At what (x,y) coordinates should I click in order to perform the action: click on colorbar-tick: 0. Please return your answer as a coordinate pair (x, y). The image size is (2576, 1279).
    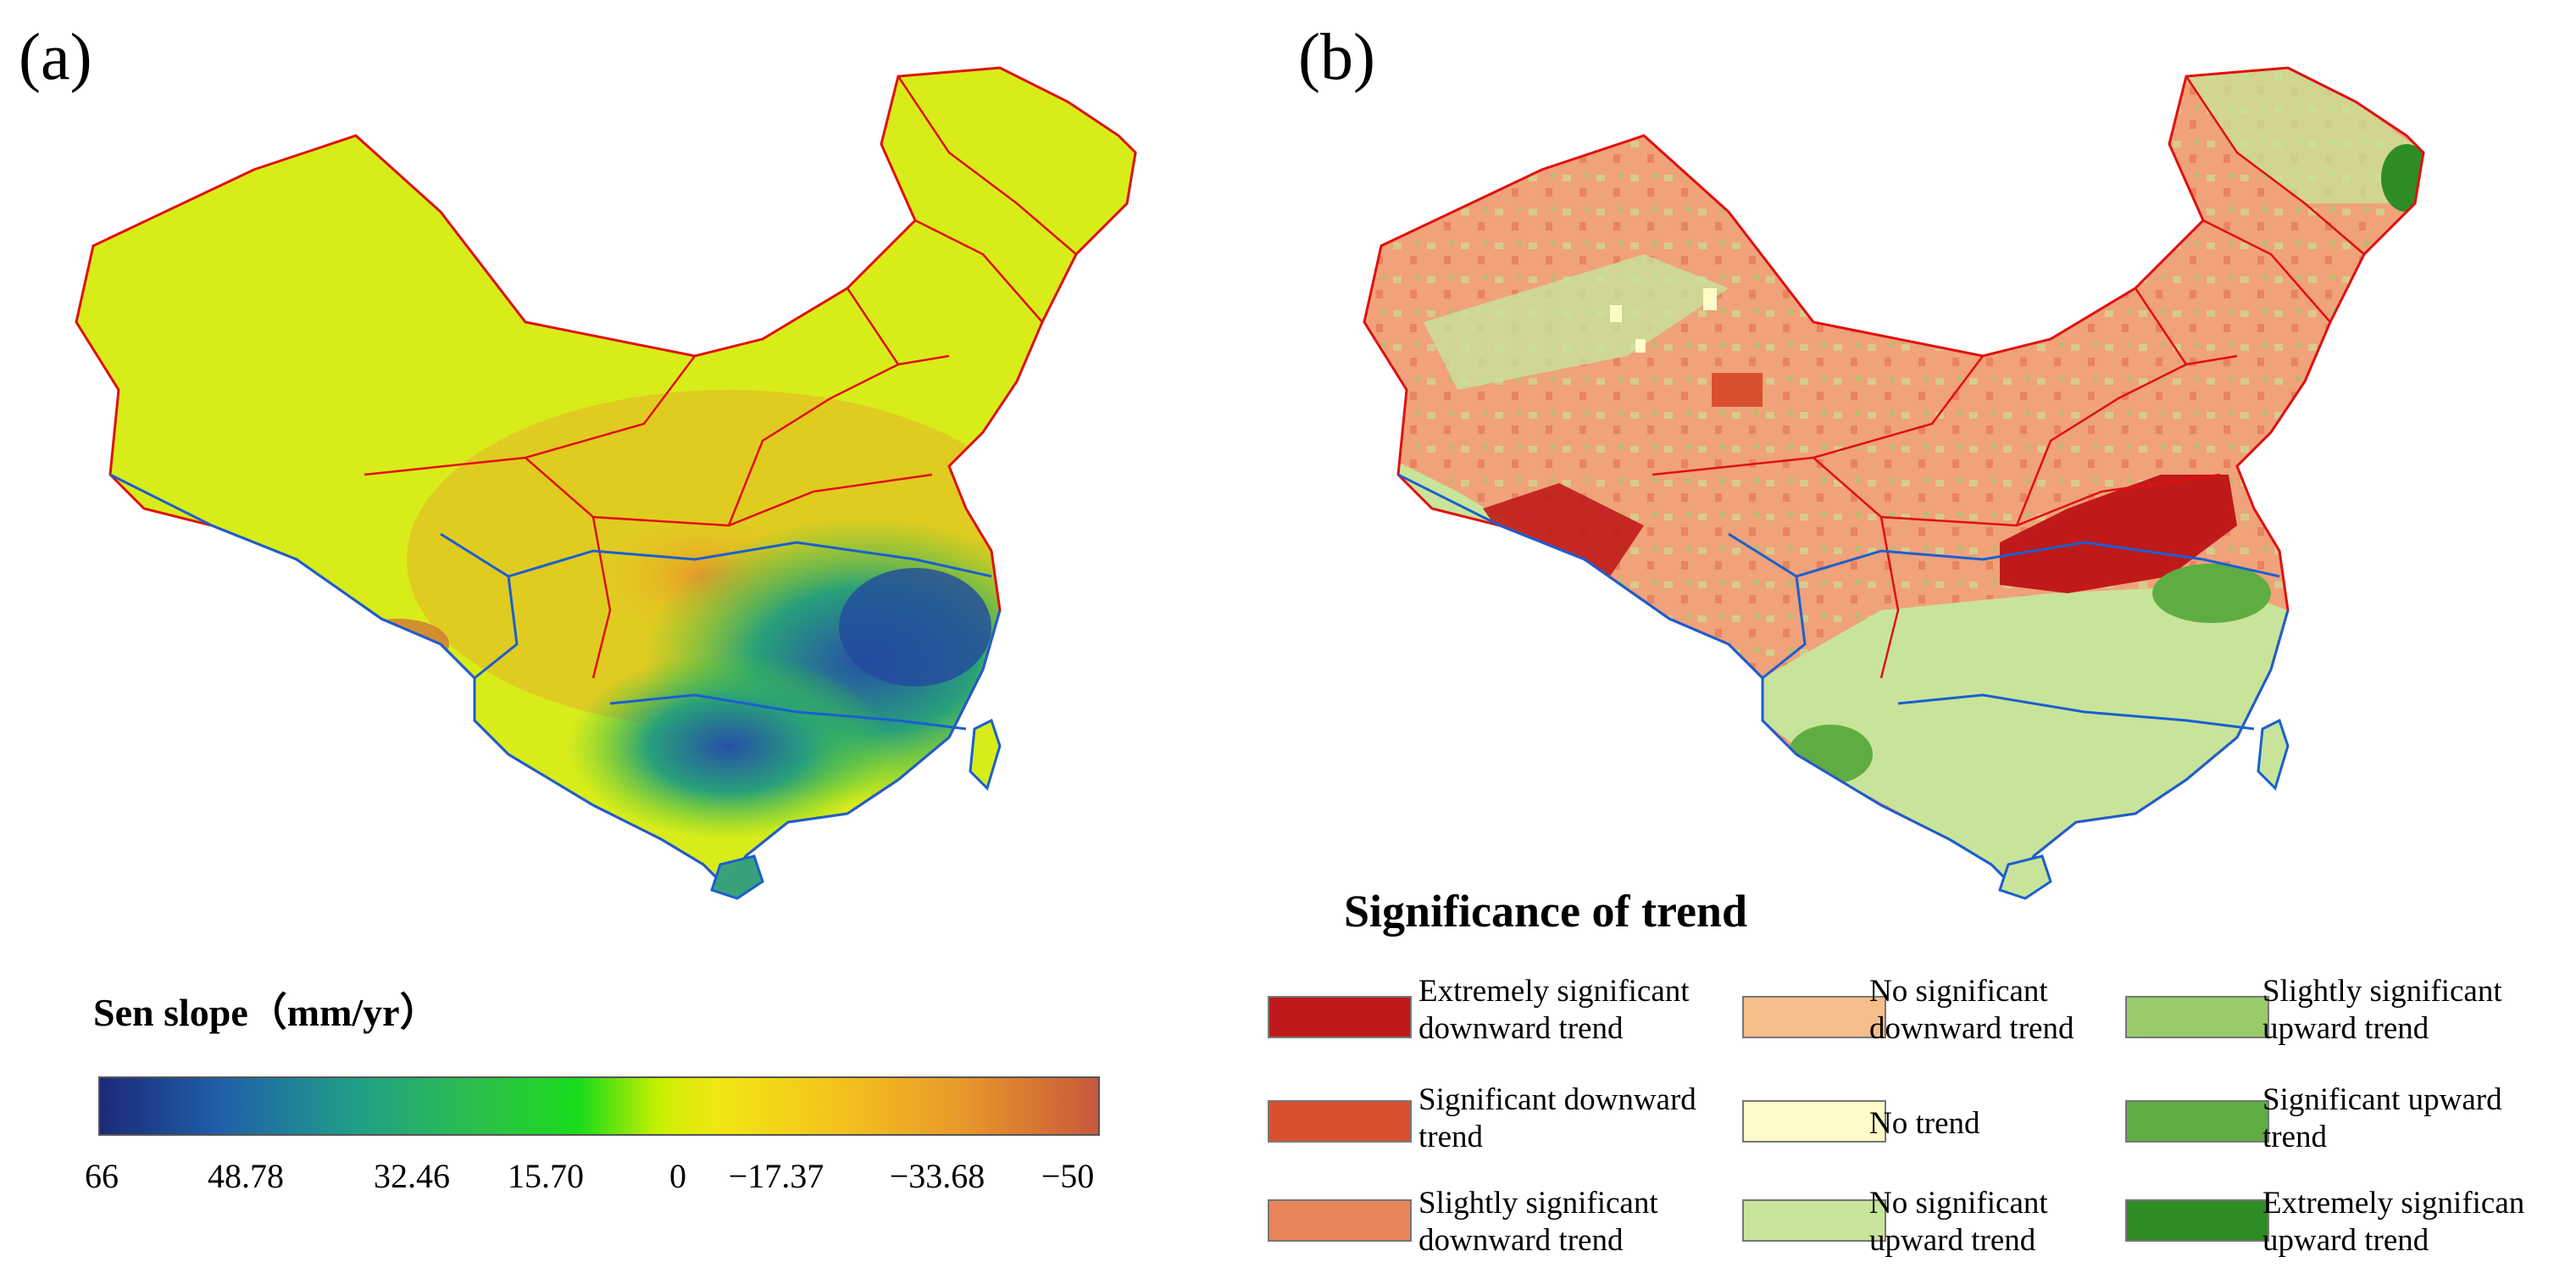
    Looking at the image, I should click on (677, 1176).